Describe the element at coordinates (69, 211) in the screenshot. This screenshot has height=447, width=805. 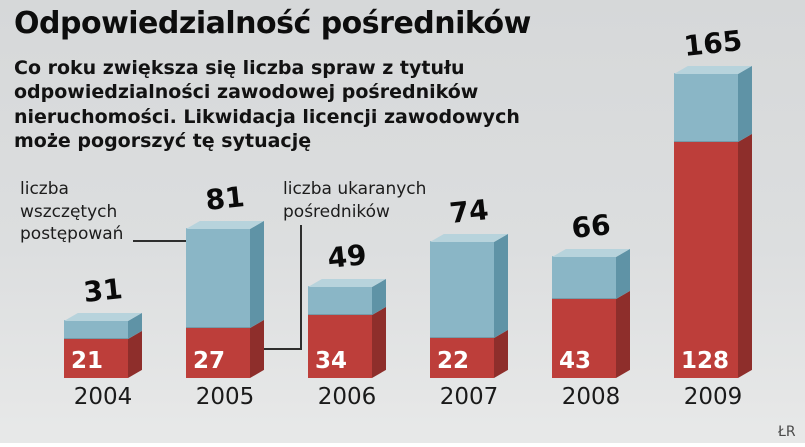
I see `annotation-line-text: wszczętych` at that location.